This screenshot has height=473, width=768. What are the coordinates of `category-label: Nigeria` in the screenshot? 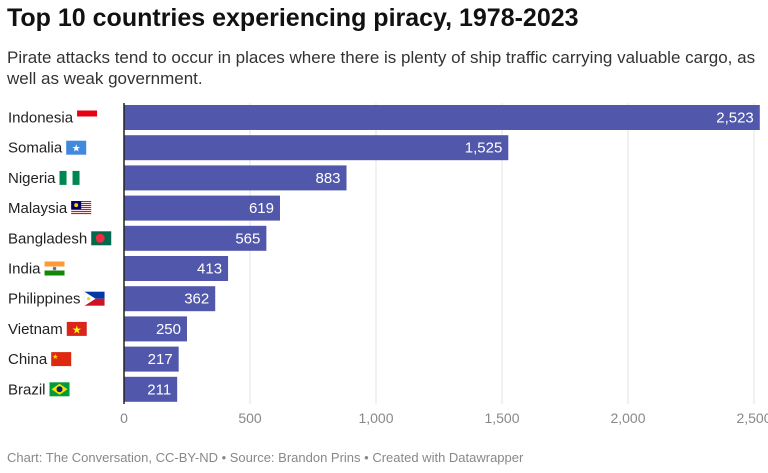 It's located at (32, 178).